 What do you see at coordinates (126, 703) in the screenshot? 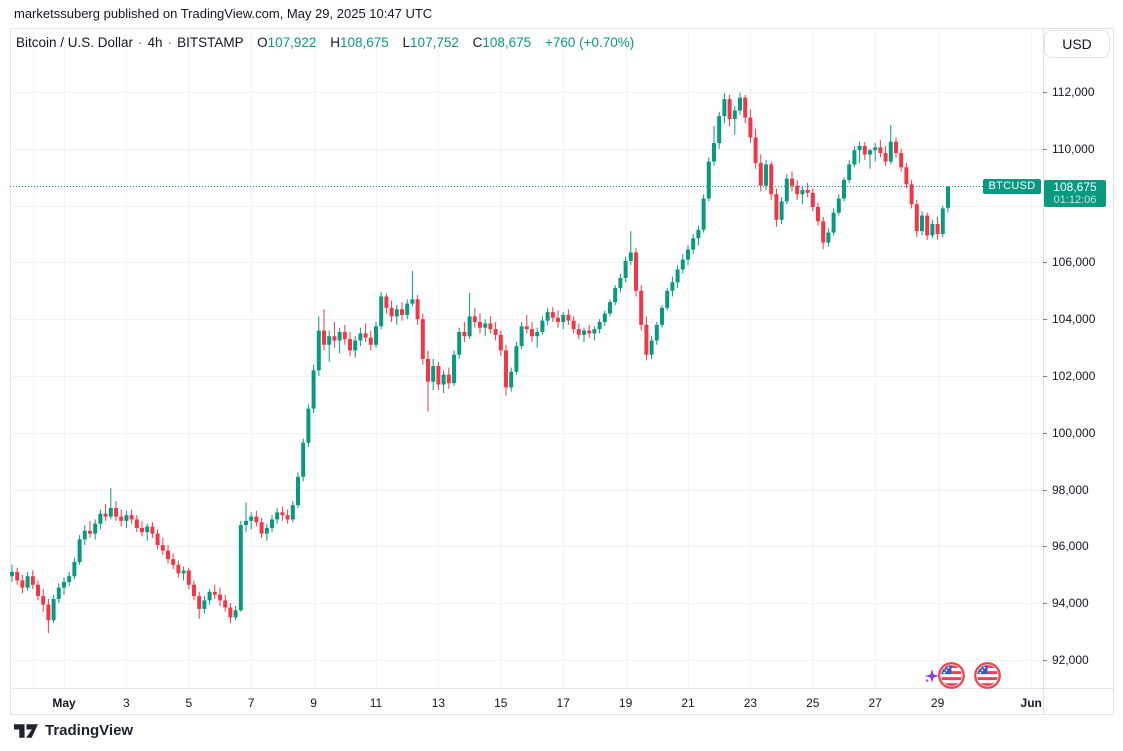
I see `time-tick-label: 3` at bounding box center [126, 703].